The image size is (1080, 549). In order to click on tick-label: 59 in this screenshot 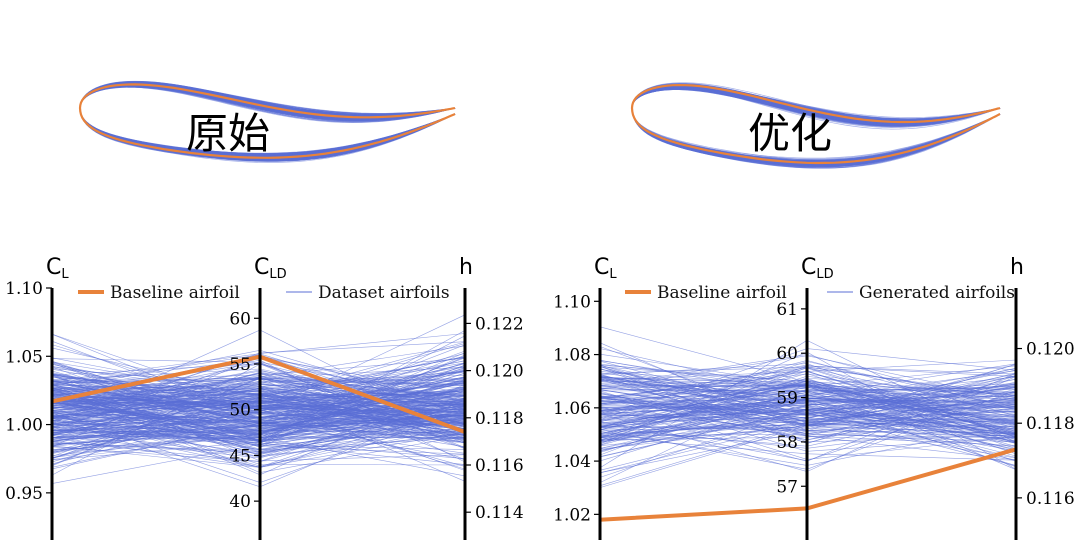, I will do `click(787, 399)`.